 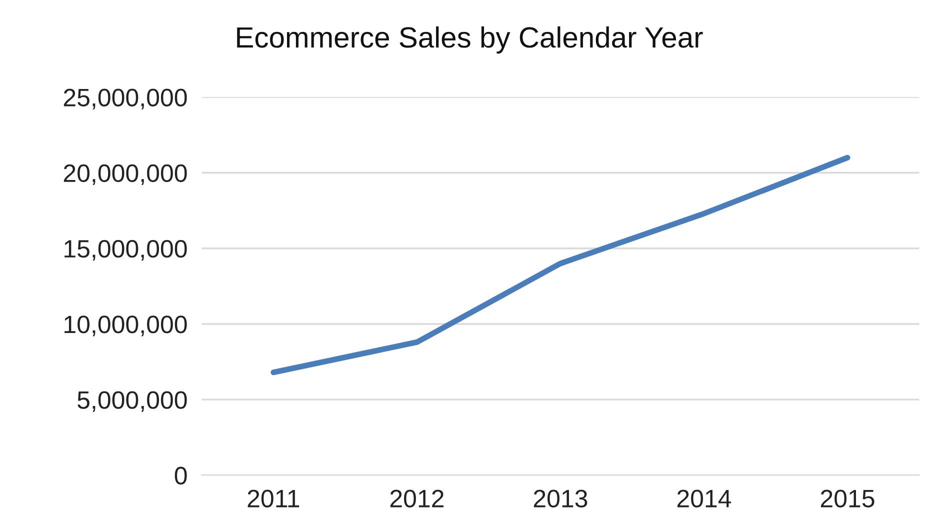 What do you see at coordinates (132, 401) in the screenshot?
I see `y-tick-label: 5,000,000` at bounding box center [132, 401].